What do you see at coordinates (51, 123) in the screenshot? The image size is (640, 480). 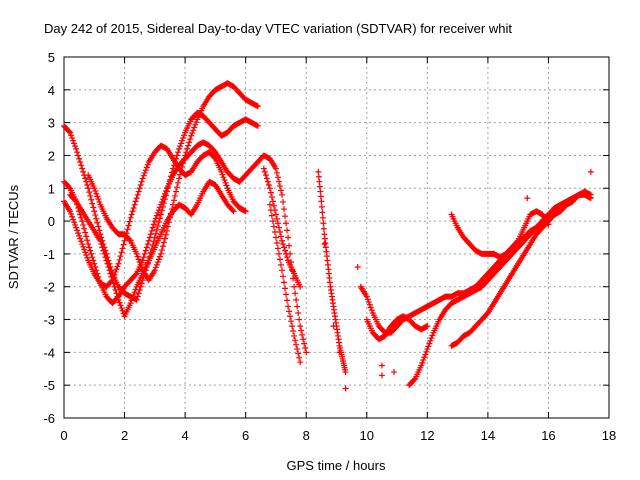 I see `y-tick-label: 3` at bounding box center [51, 123].